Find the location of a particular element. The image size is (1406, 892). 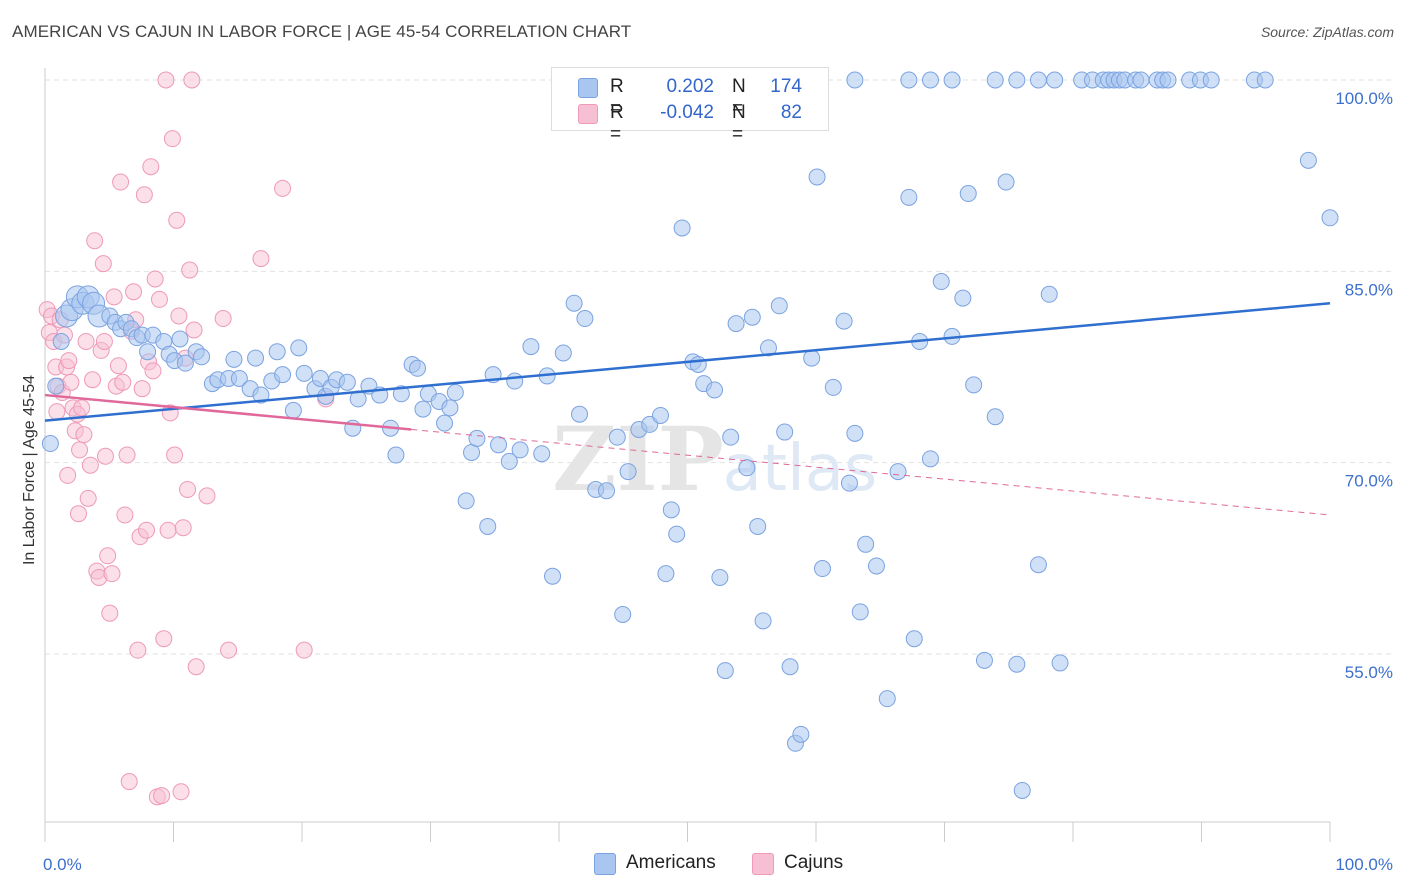

x-tick-label: 100.0% is located at coordinates (1364, 864).